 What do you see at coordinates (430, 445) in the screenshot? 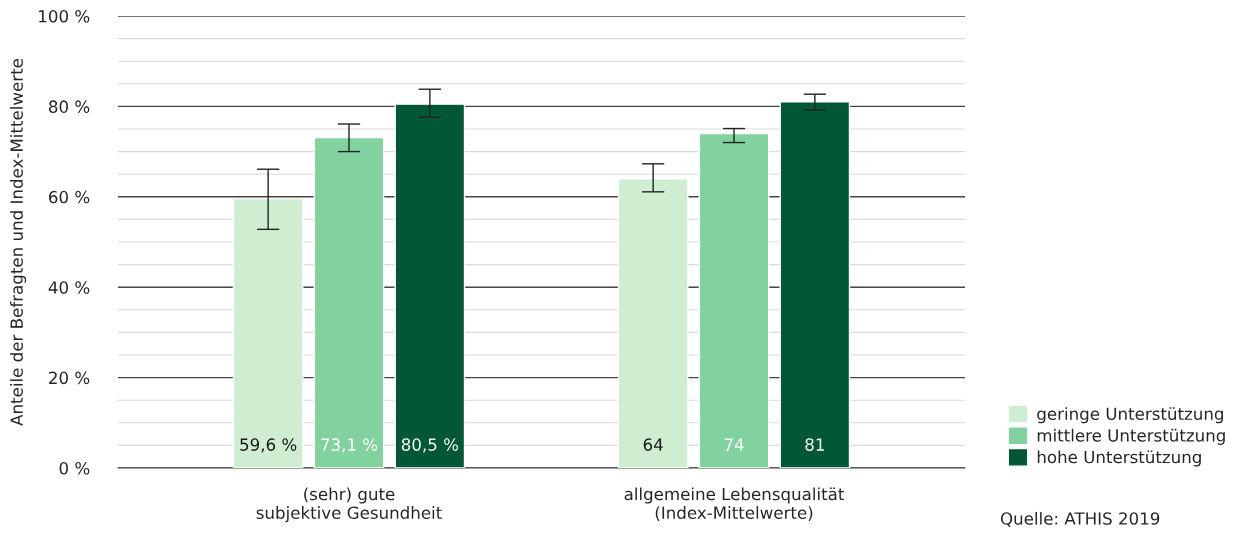
I see `data-label: 80,5 %` at bounding box center [430, 445].